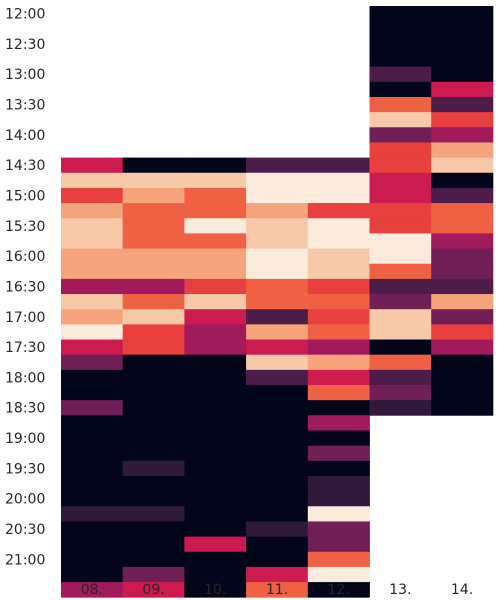  Describe the element at coordinates (25, 439) in the screenshot. I see `y-tick-label: 19:00` at that location.